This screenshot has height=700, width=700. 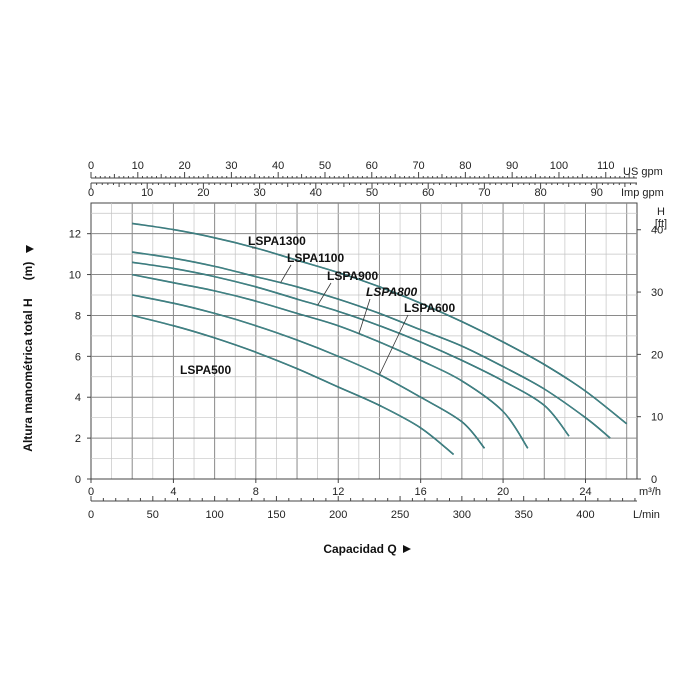 I want to click on x-tick-label: 20, so click(x=503, y=492).